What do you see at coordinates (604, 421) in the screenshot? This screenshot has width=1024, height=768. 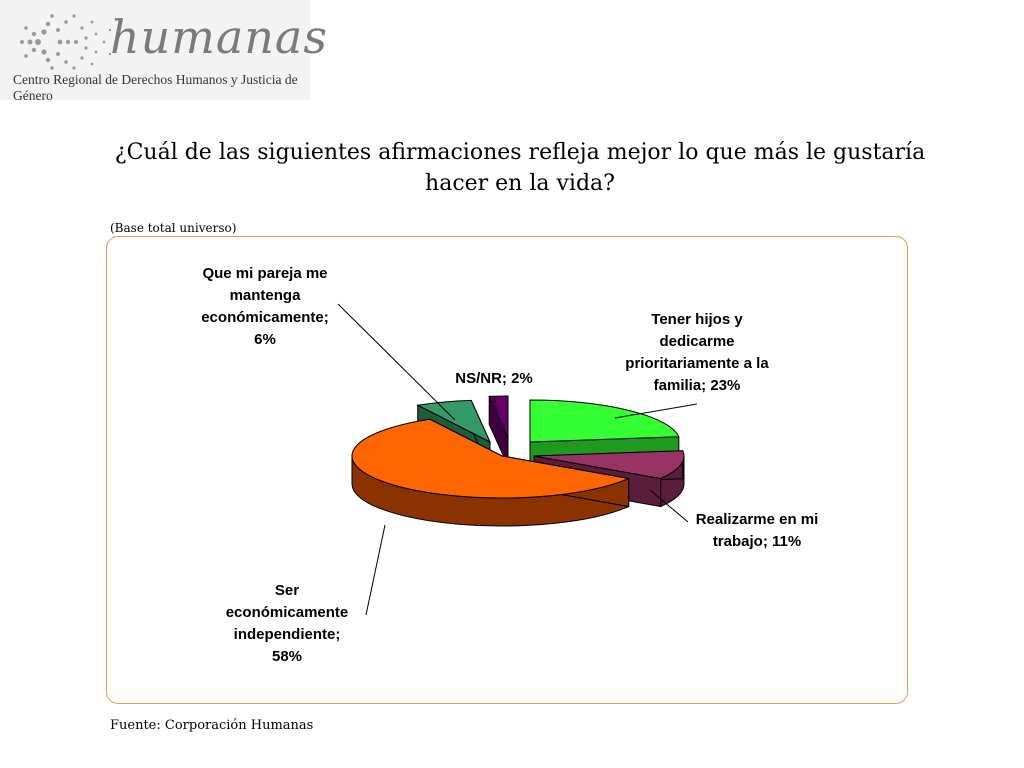 I see `pie-slice-tener-hijos-y-dedicarme-prioritariamente-a-la-familia` at bounding box center [604, 421].